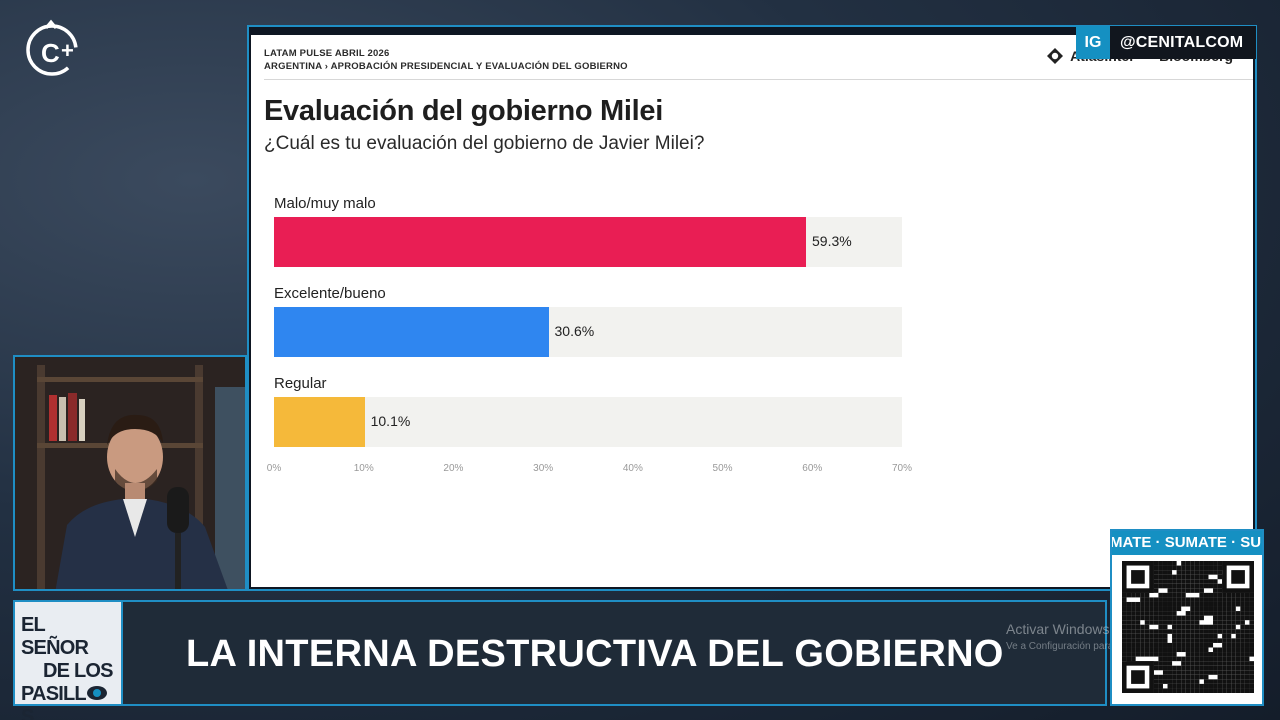 Image resolution: width=1280 pixels, height=720 pixels. What do you see at coordinates (274, 468) in the screenshot?
I see `axis-tick-label: 0%` at bounding box center [274, 468].